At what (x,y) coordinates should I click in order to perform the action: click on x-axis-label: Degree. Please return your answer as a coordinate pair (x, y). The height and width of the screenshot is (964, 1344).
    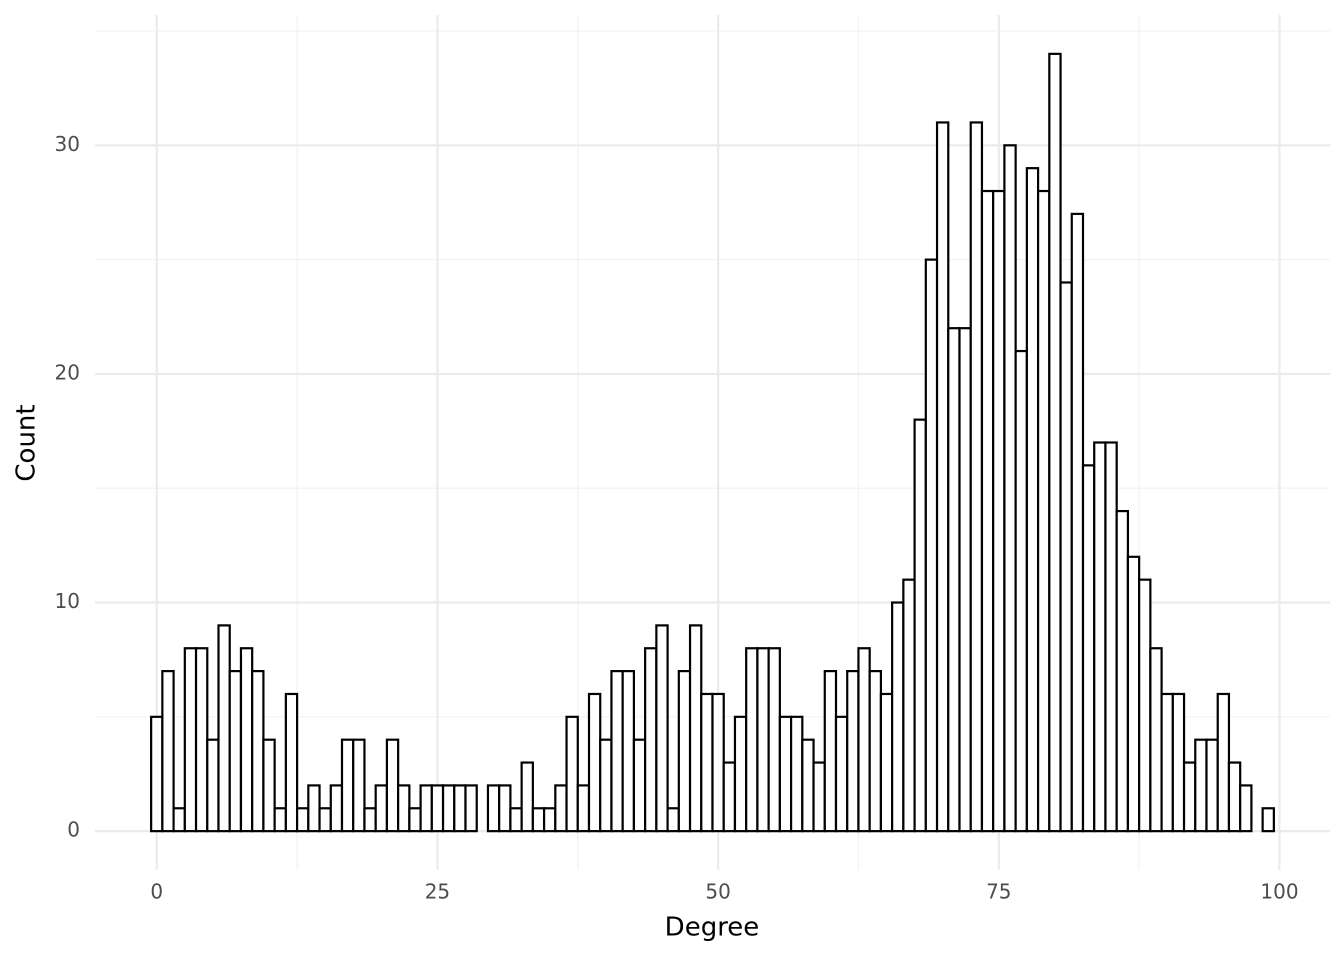
    Looking at the image, I should click on (712, 928).